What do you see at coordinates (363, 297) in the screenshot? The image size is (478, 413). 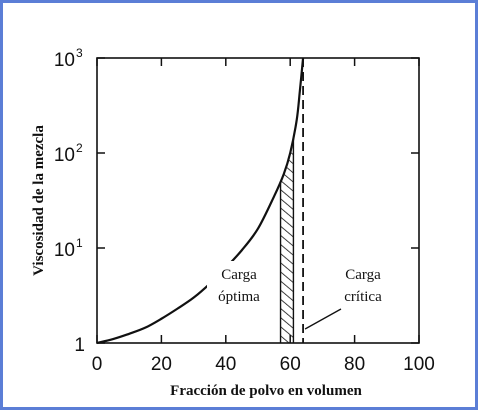 I see `critical-label-line-1: crítica` at bounding box center [363, 297].